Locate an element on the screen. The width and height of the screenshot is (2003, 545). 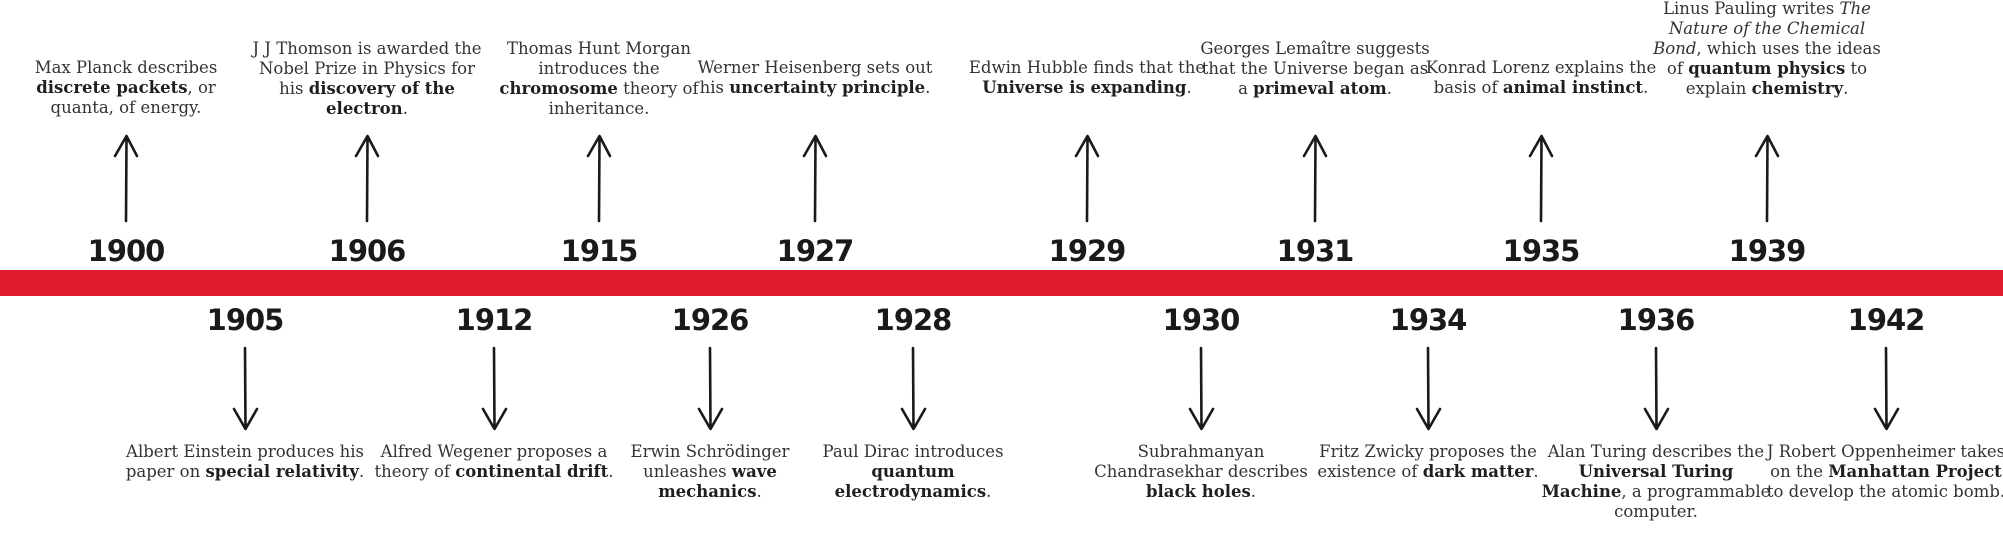
year-label-1936: 1936 is located at coordinates (1656, 320).